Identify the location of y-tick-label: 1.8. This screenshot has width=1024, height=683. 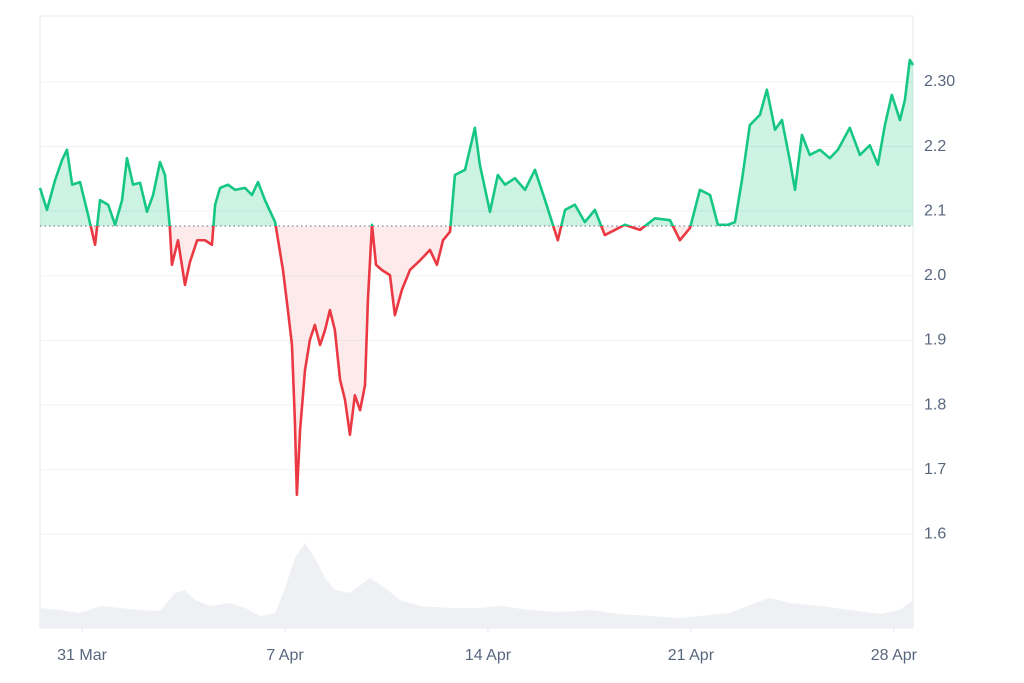
(935, 404).